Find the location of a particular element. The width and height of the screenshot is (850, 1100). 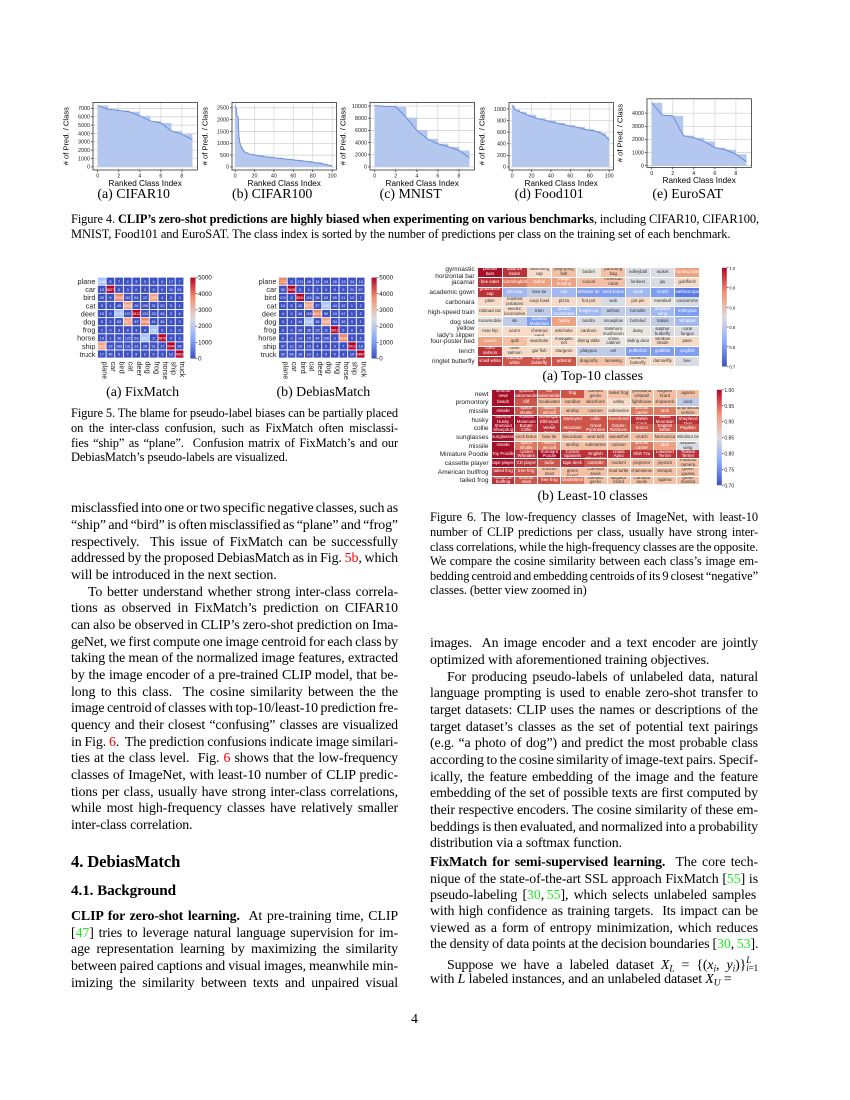

svg-text: 52 is located at coordinates (283, 355).